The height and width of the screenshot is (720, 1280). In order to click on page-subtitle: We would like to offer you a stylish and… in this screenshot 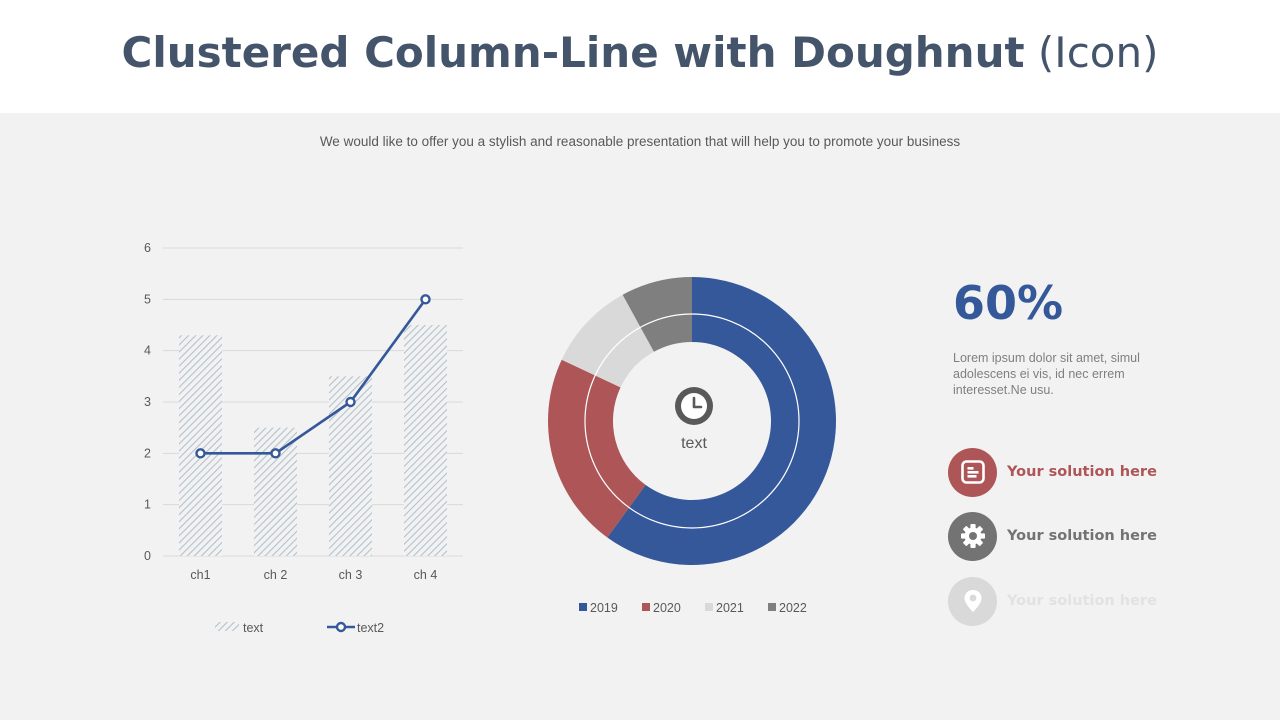, I will do `click(640, 141)`.